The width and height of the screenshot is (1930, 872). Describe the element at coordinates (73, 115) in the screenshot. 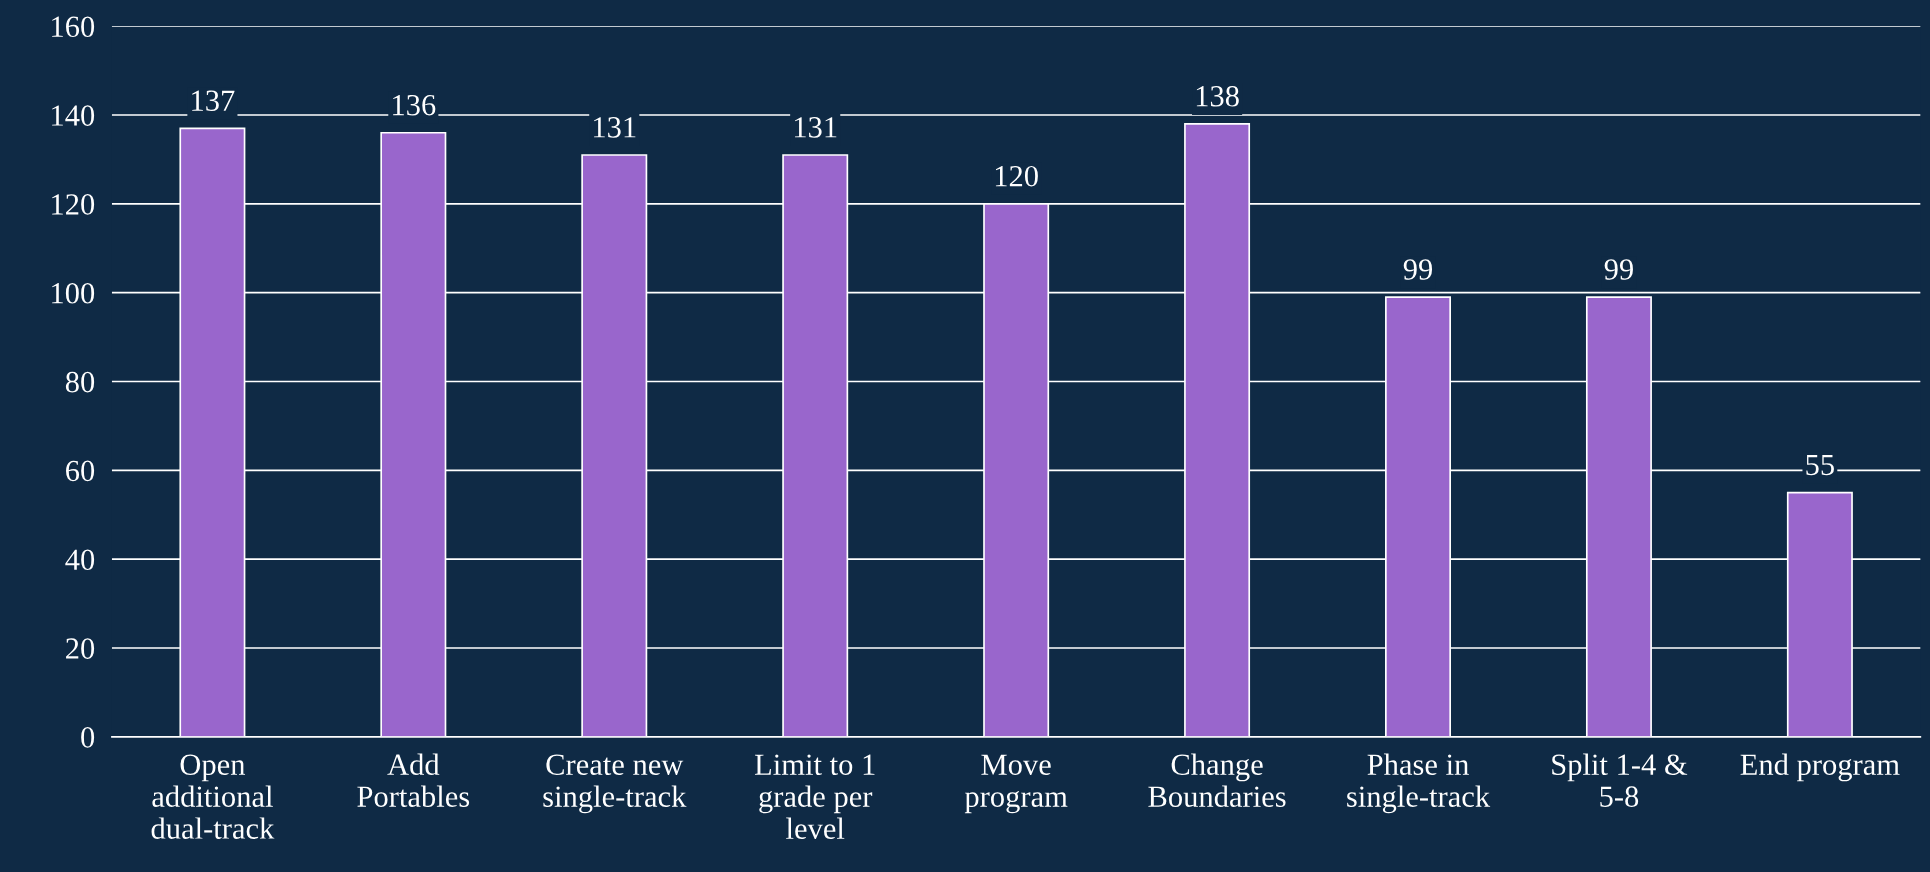

I see `y-tick-label: 140` at that location.